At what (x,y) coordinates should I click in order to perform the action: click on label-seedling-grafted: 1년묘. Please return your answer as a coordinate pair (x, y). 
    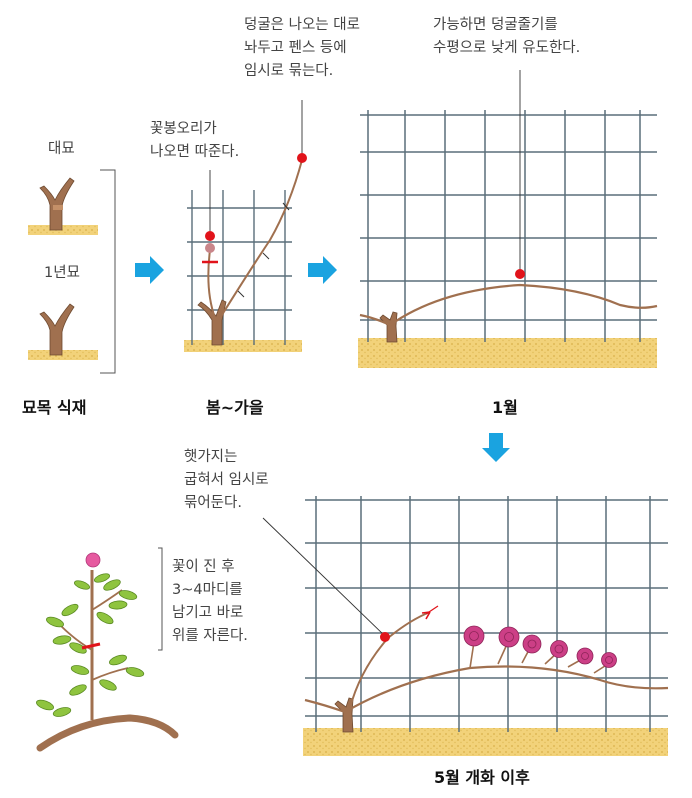
    Looking at the image, I should click on (62, 273).